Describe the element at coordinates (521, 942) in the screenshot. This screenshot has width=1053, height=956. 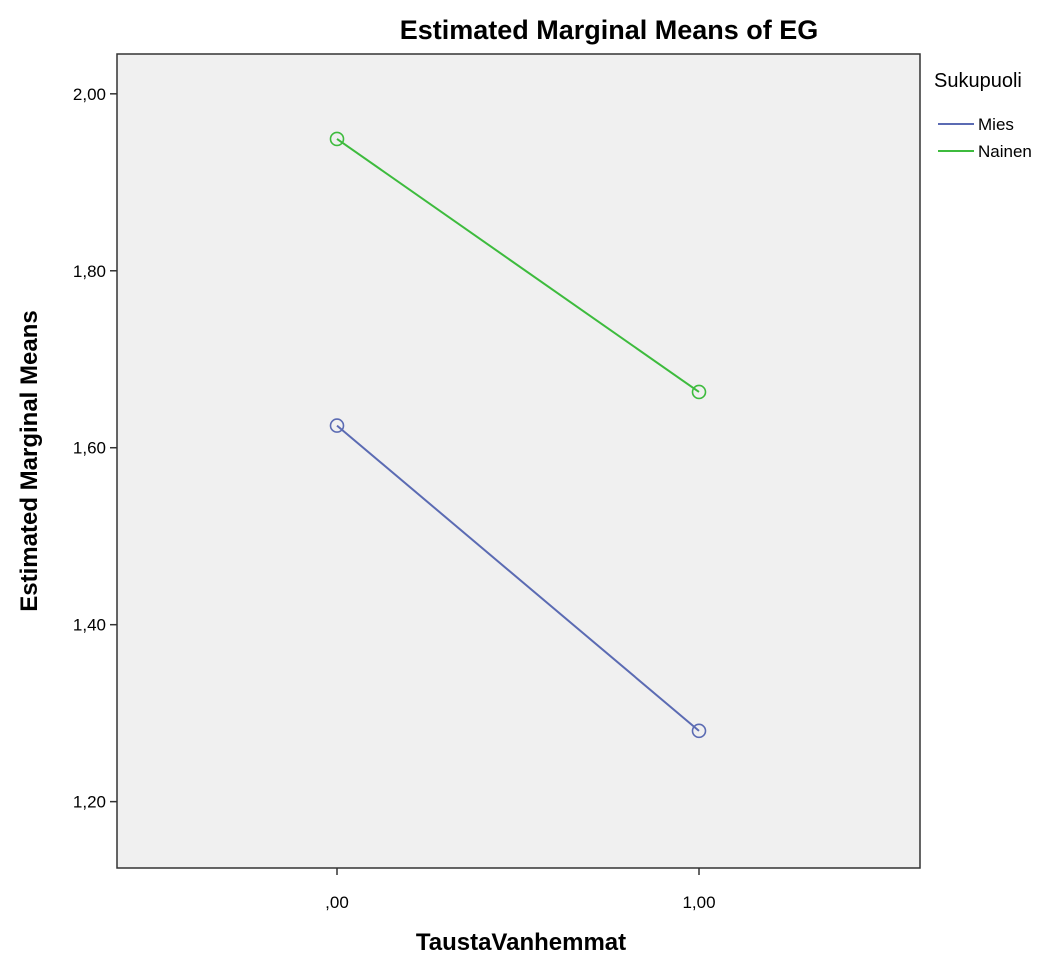
I see `x-axis-label: TaustaVanhemmat` at that location.